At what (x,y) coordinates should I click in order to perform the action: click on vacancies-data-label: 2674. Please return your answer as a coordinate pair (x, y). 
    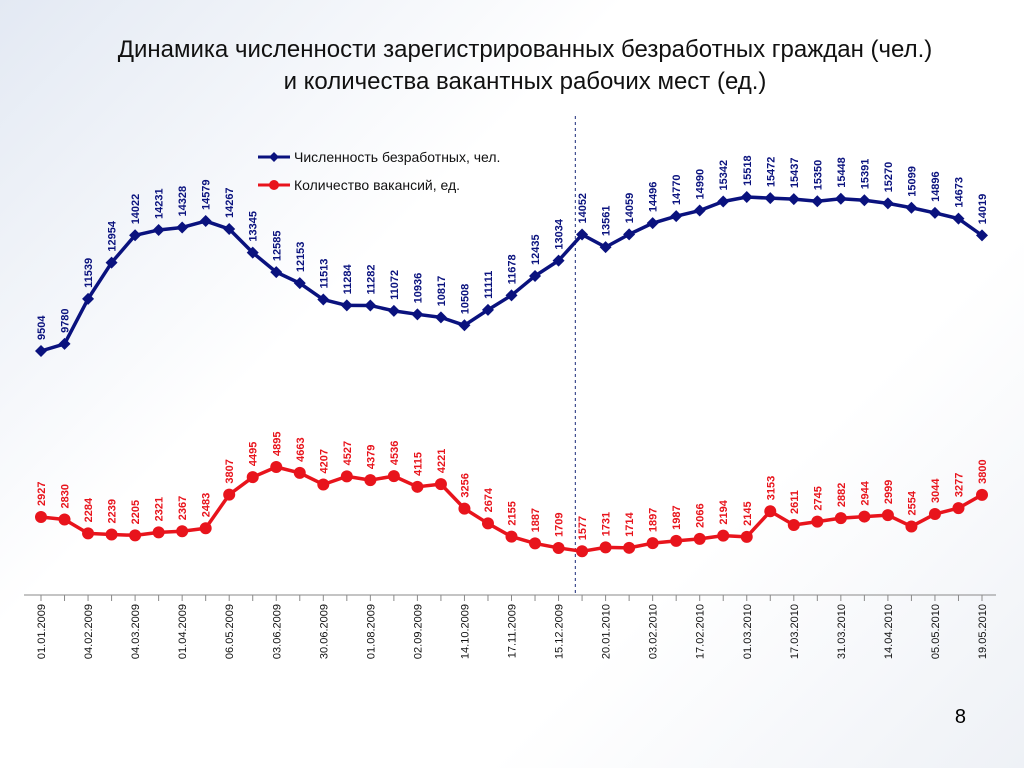
    Looking at the image, I should click on (489, 499).